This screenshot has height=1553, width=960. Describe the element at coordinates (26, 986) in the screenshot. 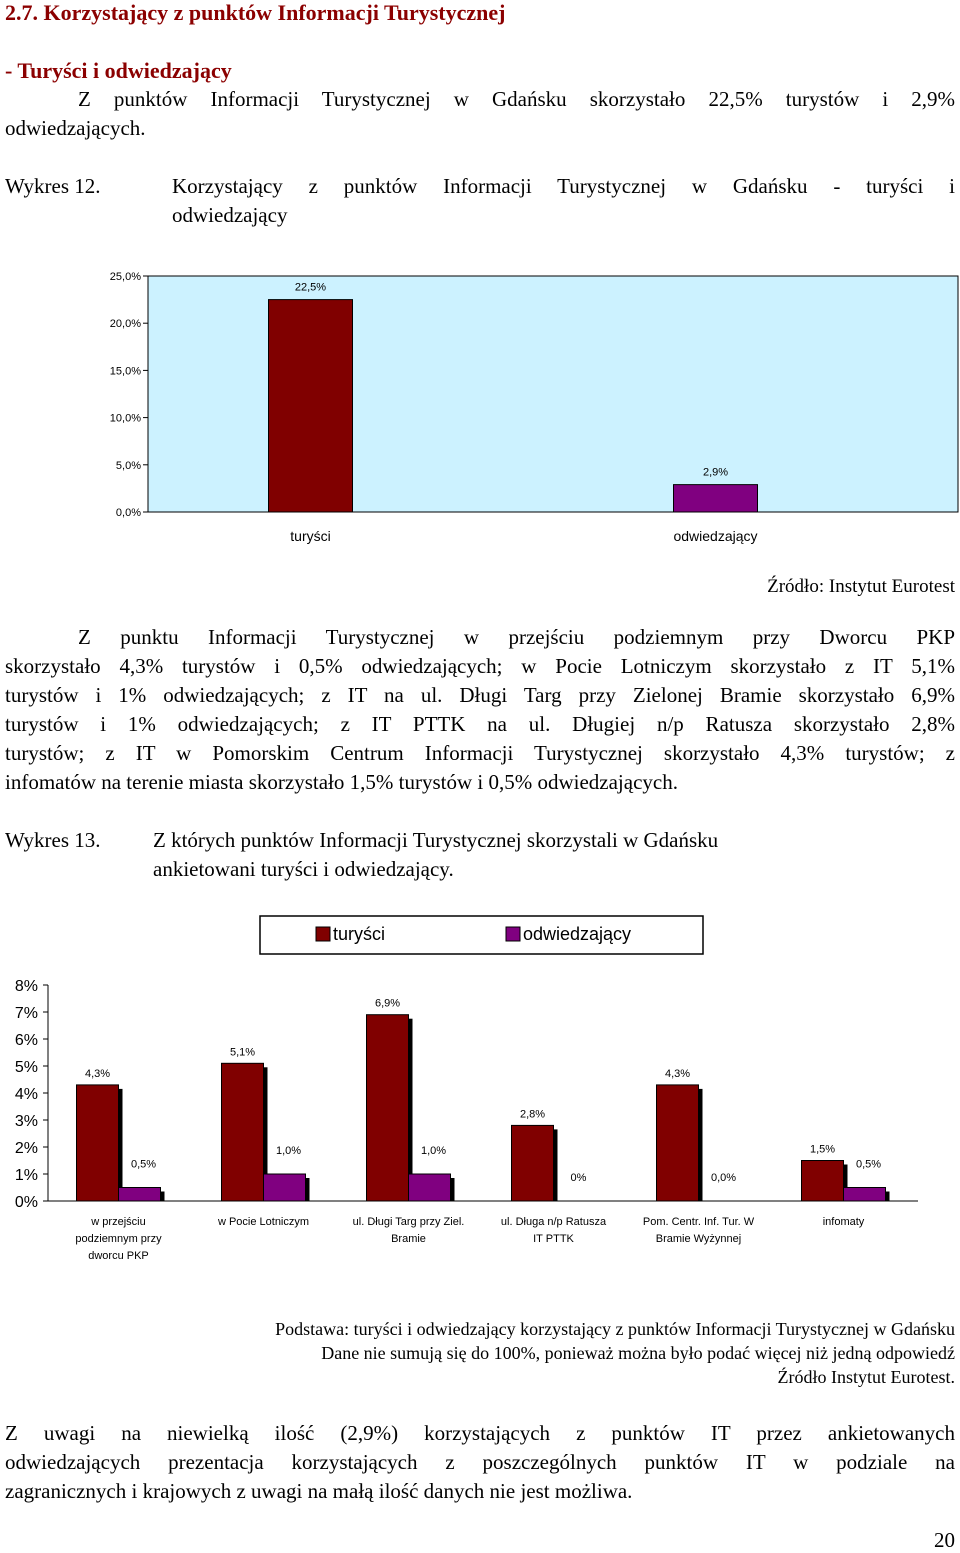

I see `chart13-y-tick-label: 8%` at that location.